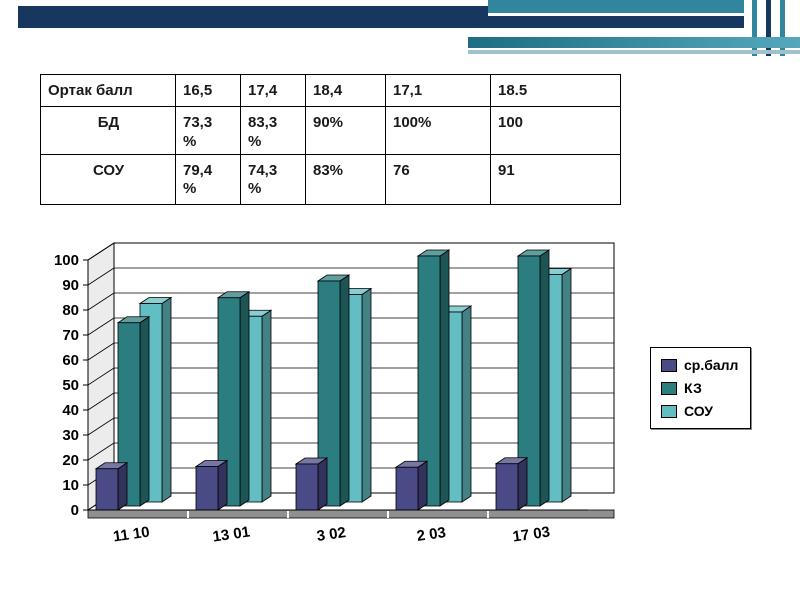  I want to click on chart-legend: ср.балл КЗ СОУ, so click(701, 388).